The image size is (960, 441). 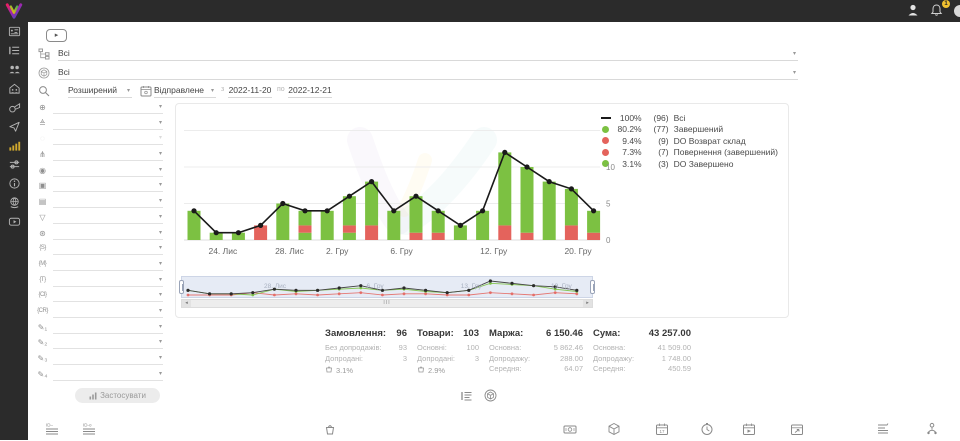 I want to click on org-people-icon, so click(x=932, y=429).